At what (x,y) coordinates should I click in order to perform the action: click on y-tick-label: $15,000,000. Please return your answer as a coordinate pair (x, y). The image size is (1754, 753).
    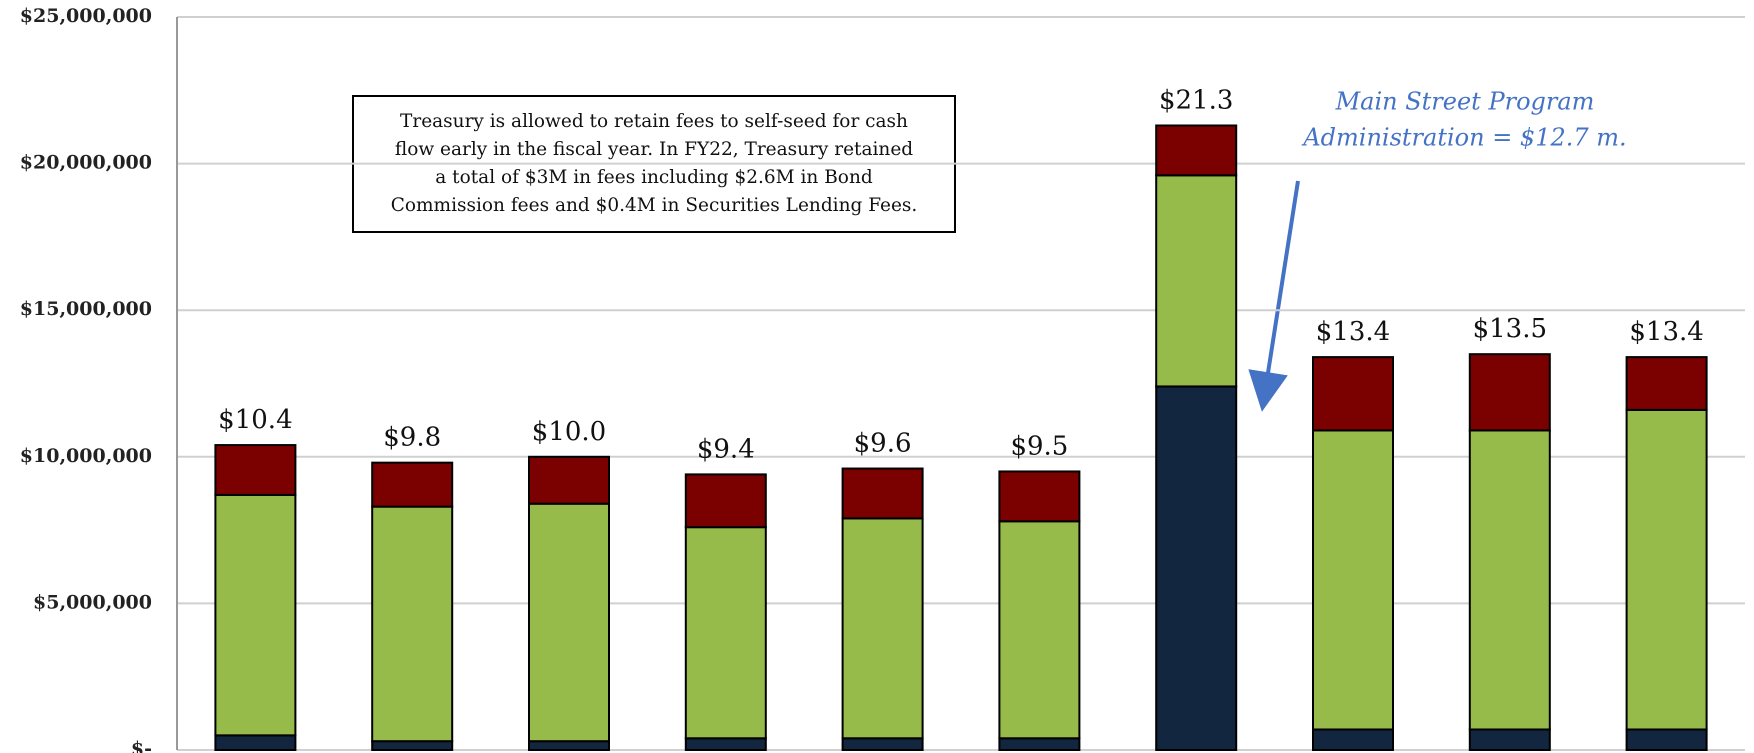
    Looking at the image, I should click on (86, 309).